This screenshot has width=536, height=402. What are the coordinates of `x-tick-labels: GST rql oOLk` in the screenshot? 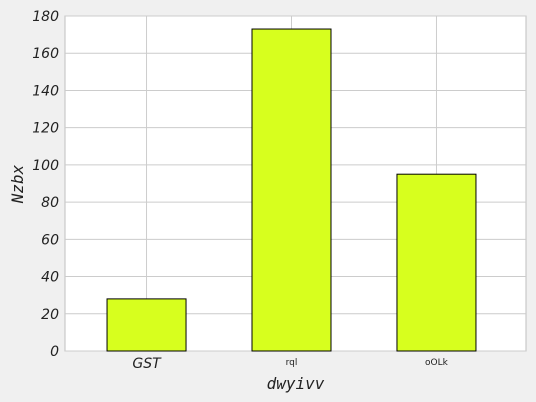 It's located at (290, 364).